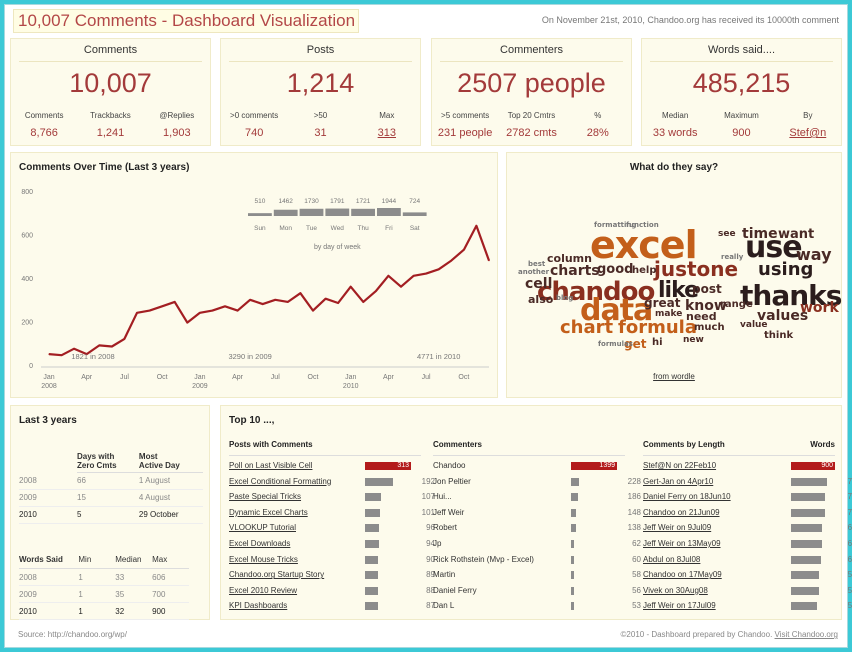 This screenshot has height=652, width=852. Describe the element at coordinates (675, 590) in the screenshot. I see `top10-item-name: Vivek on 30Aug08` at that location.